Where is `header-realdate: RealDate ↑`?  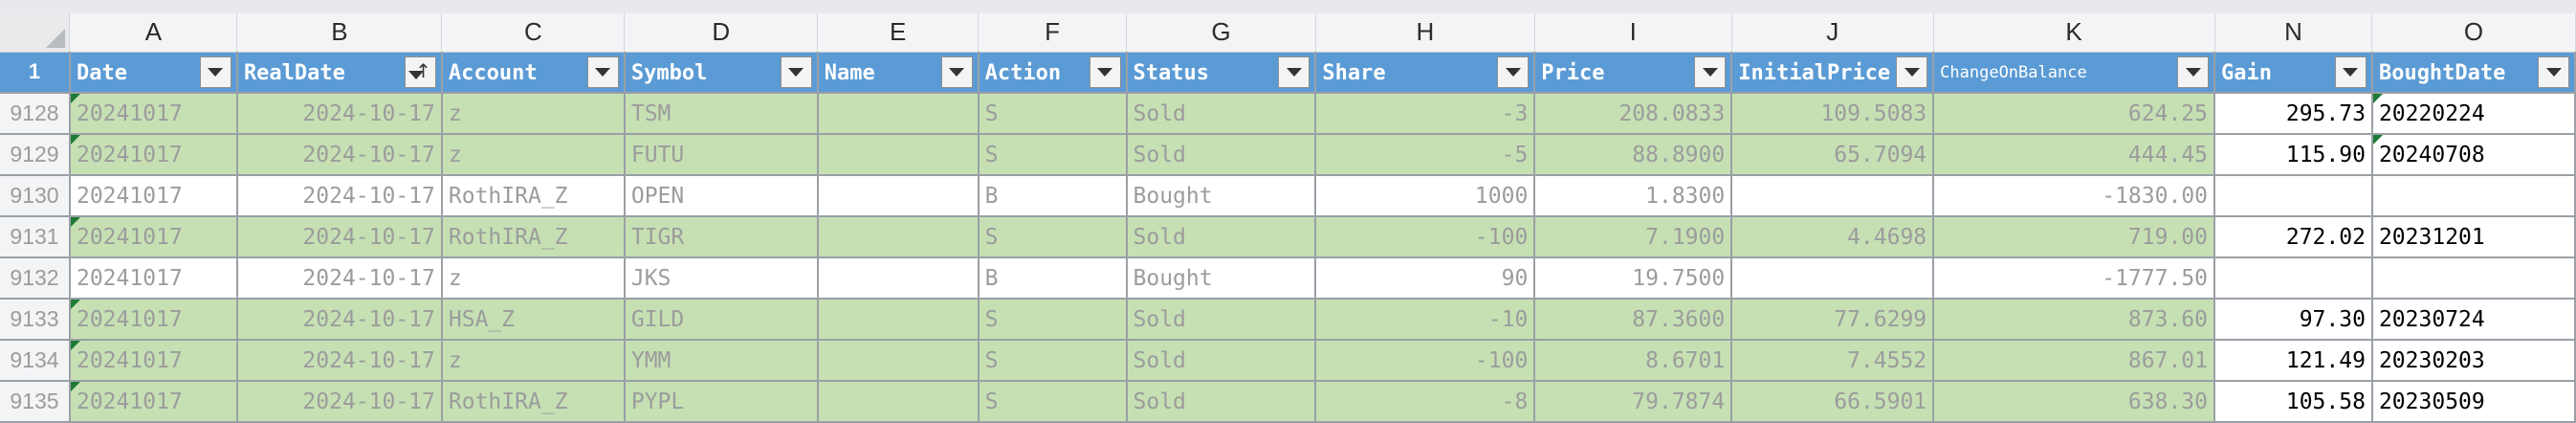
header-realdate: RealDate ↑ is located at coordinates (339, 73).